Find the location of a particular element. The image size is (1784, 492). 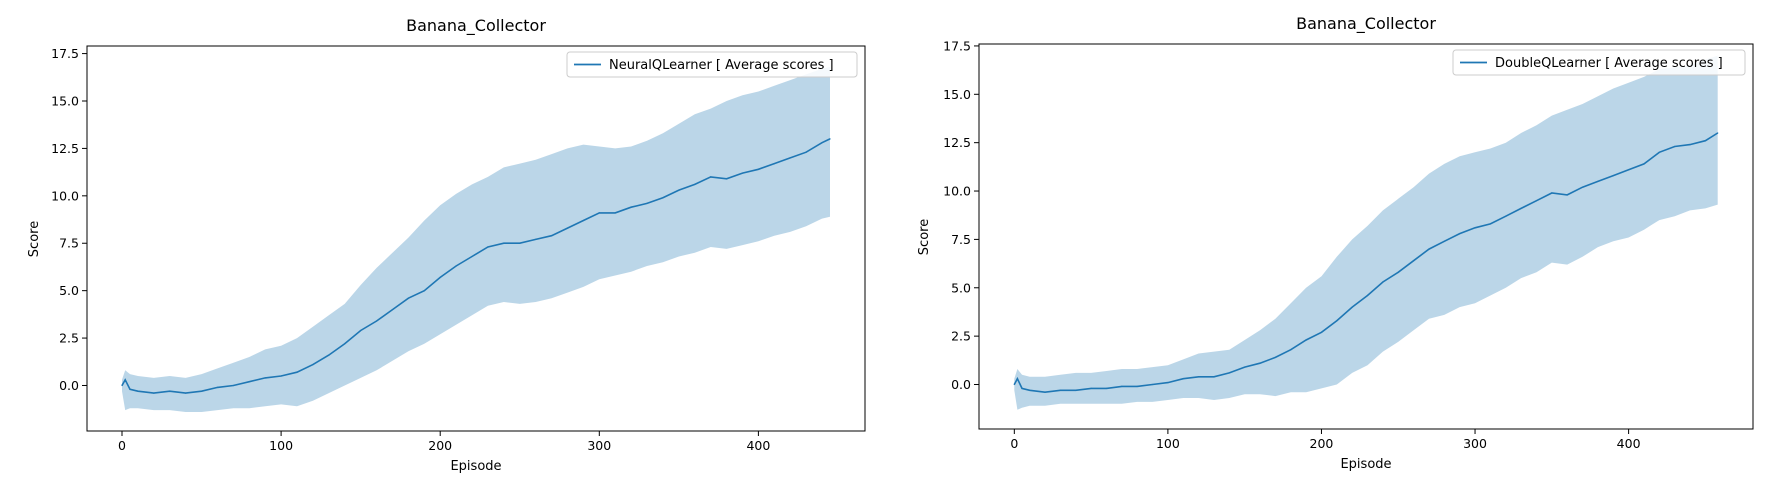

y-tick-label: 5.0 is located at coordinates (69, 290).